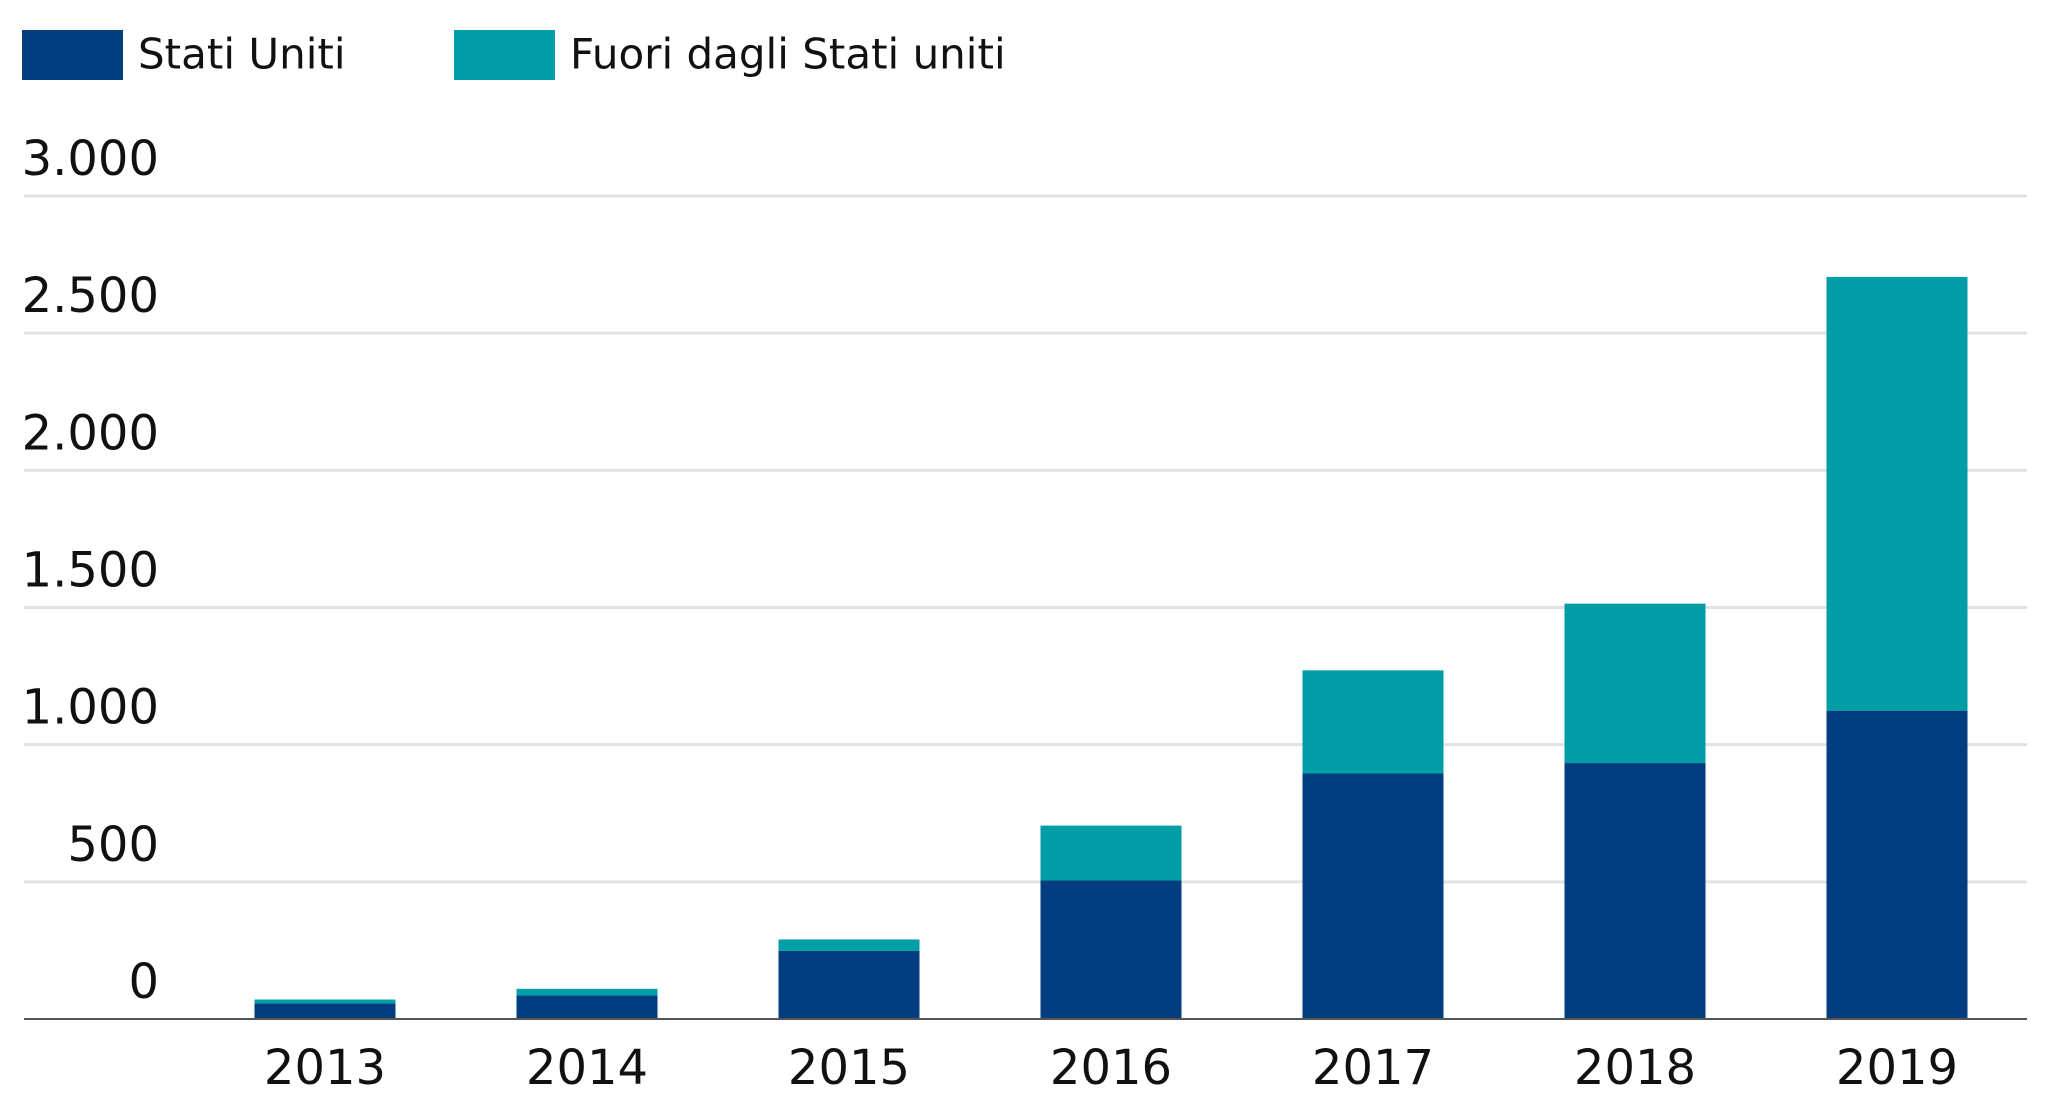 This screenshot has height=1109, width=2048. I want to click on legend-label: Stati Uniti, so click(242, 54).